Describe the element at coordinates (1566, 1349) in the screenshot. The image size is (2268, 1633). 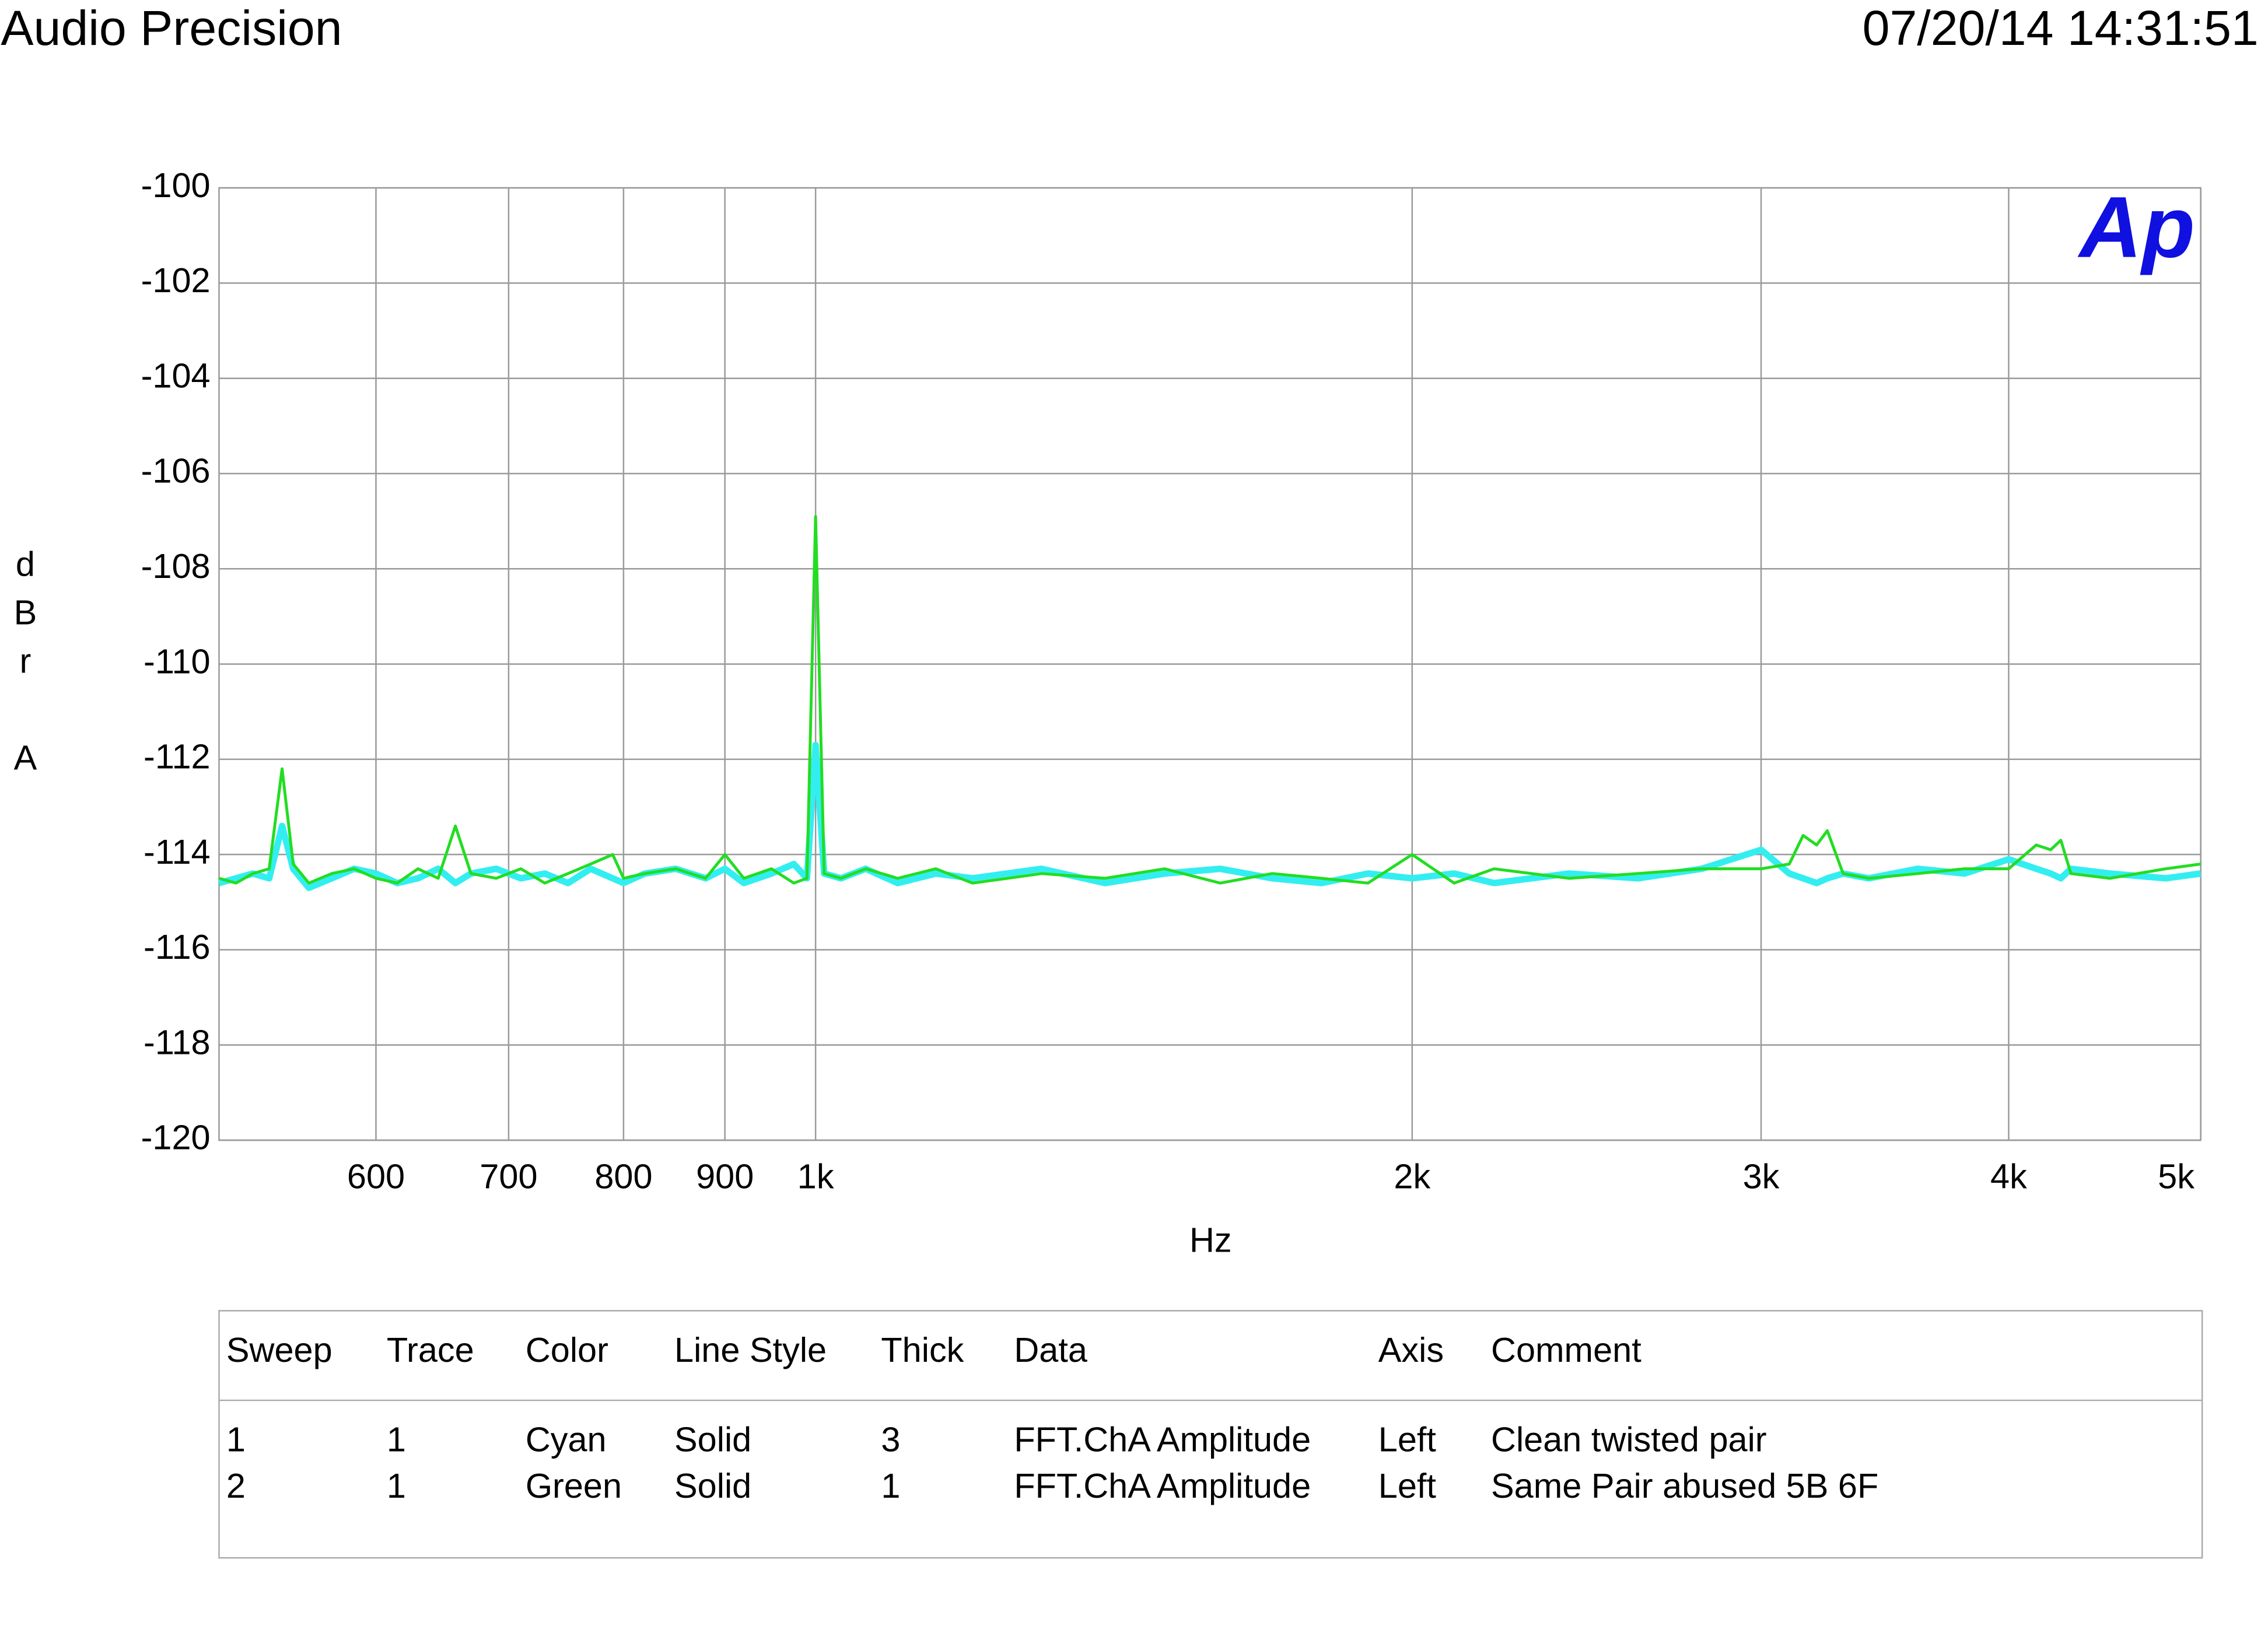
I see `table-header: Comment` at that location.